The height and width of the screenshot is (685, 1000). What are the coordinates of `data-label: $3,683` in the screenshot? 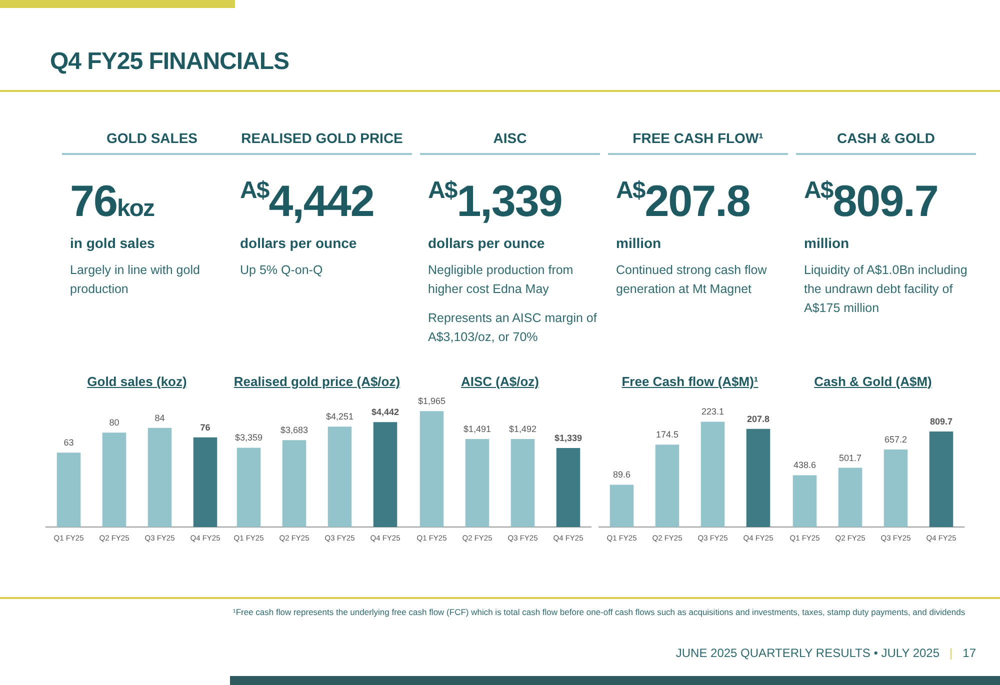 It's located at (294, 430).